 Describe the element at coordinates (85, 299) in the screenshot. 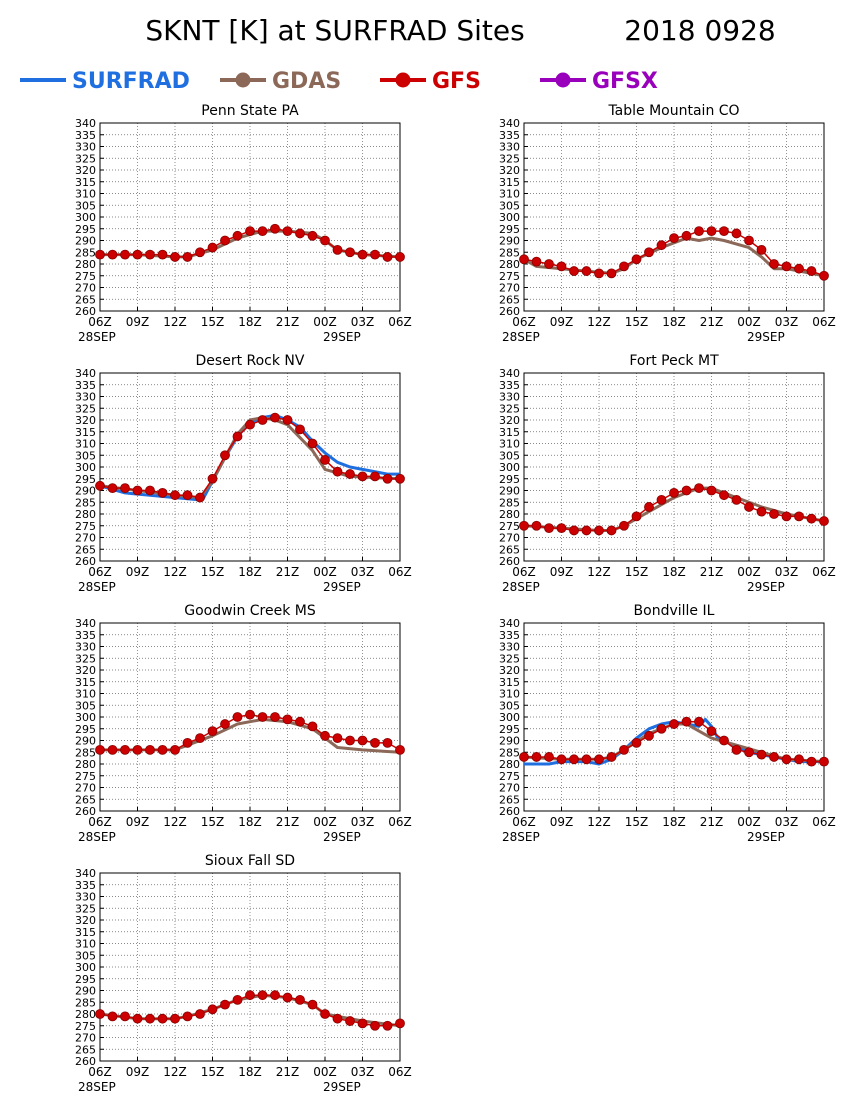

I see `y-tick-label-penn-state-pa-1: 265` at that location.